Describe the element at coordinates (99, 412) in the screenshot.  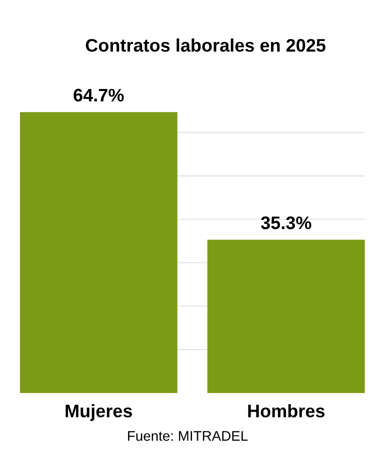
I see `x-tick-label: Mujeres` at that location.